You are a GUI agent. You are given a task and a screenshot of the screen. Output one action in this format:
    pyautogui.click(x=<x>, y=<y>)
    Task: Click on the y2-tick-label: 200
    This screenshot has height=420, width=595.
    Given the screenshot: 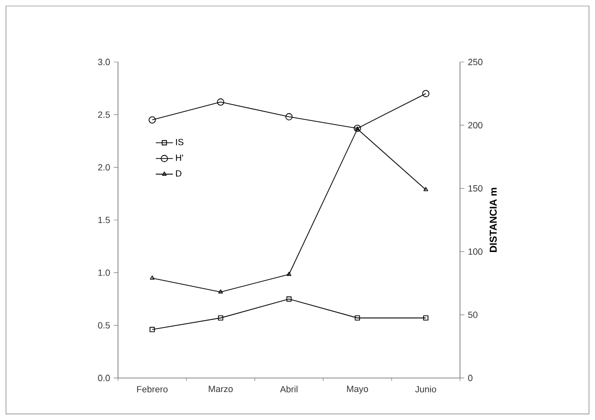 What is the action you would take?
    pyautogui.click(x=475, y=125)
    